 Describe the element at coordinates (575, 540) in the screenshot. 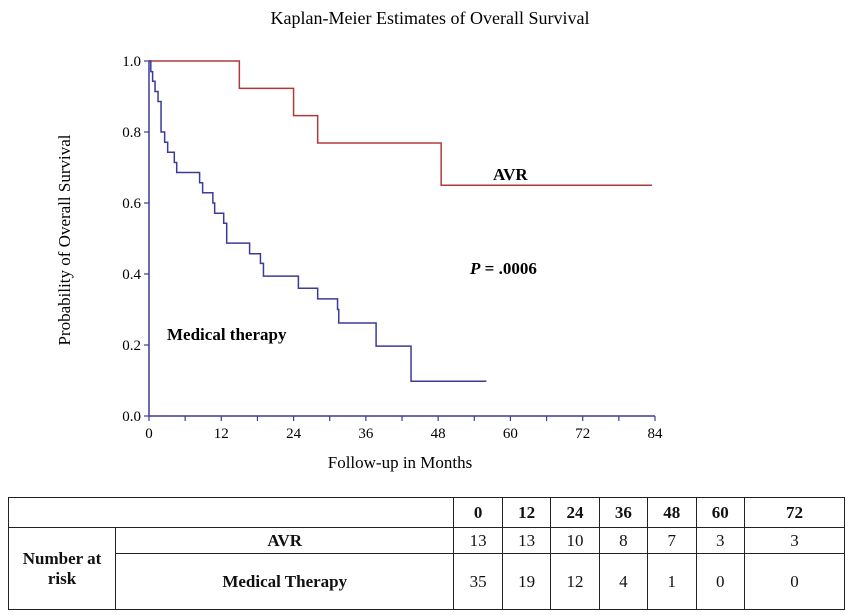

I see `cell: 10` at that location.